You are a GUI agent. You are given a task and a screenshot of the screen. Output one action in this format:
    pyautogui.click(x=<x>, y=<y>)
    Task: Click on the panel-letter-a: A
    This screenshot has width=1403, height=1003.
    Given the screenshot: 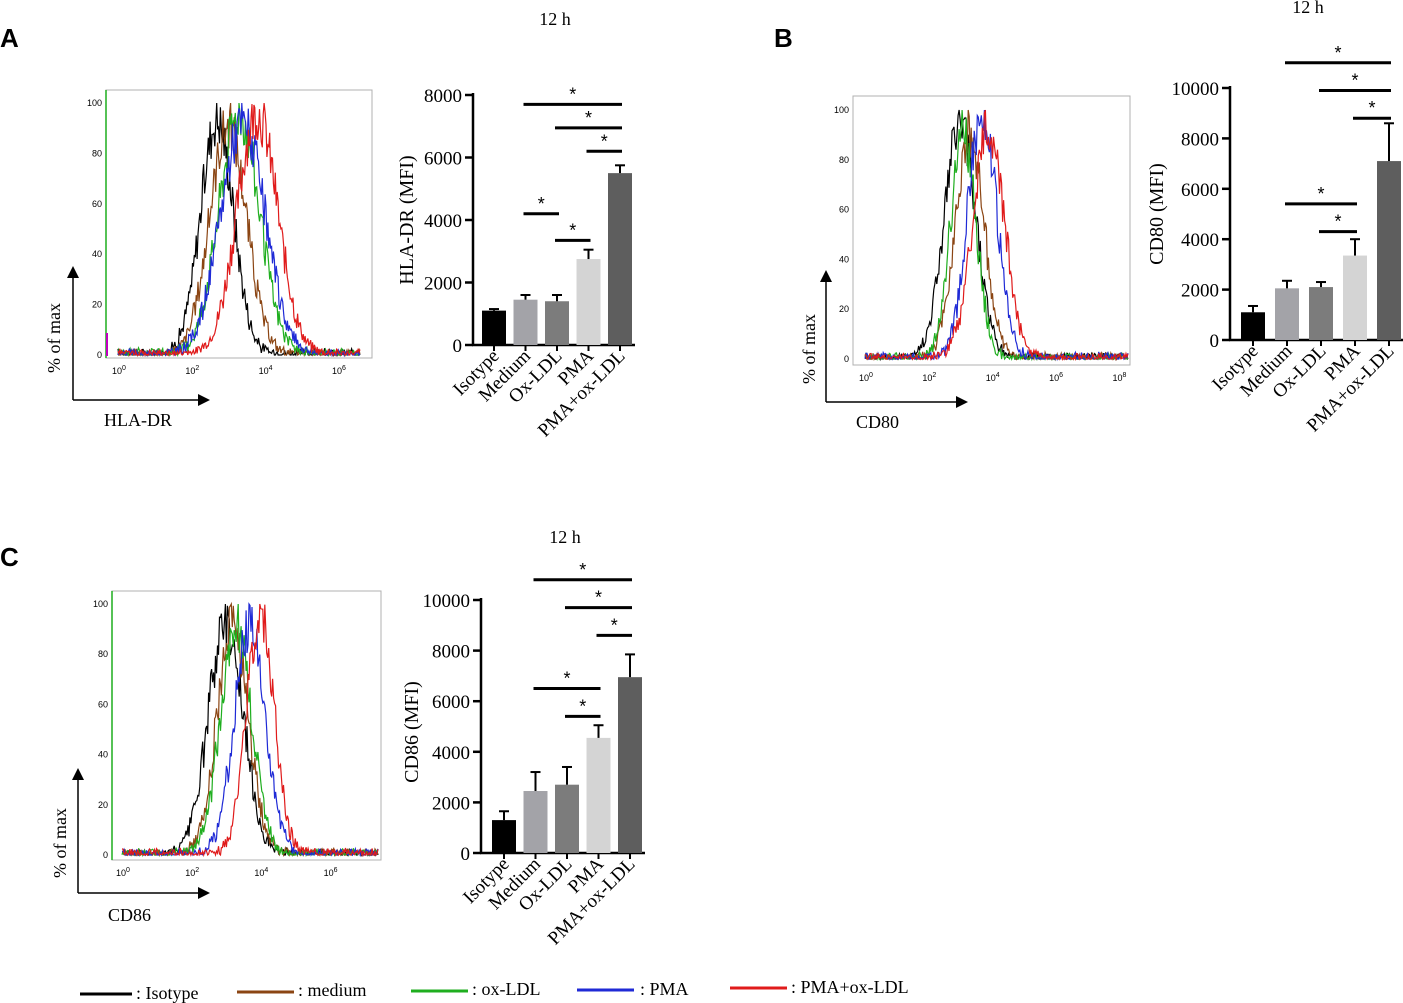 What is the action you would take?
    pyautogui.click(x=9, y=38)
    